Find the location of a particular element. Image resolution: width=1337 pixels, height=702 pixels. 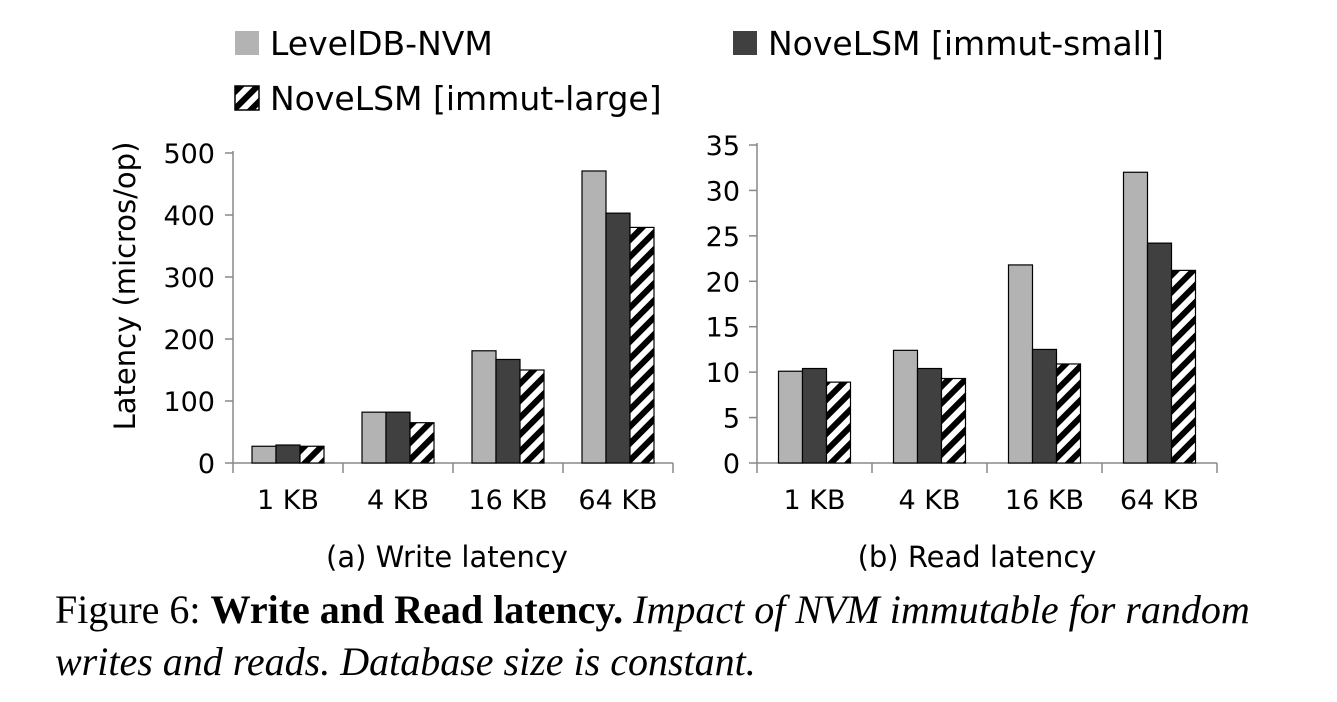

write-latency-y-axis-label: Latency (micros/op) is located at coordinates (125, 286).